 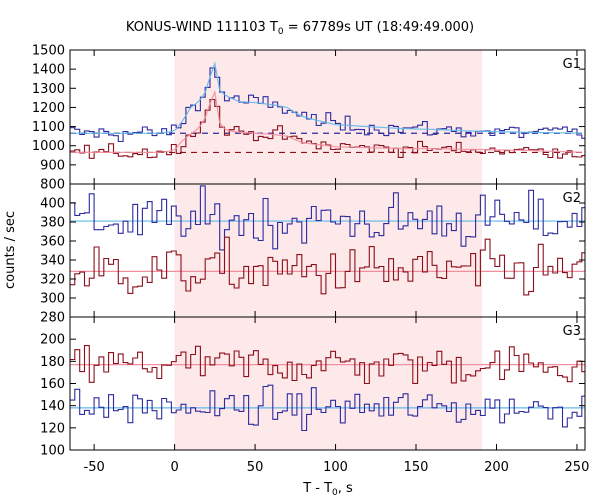 What do you see at coordinates (255, 467) in the screenshot?
I see `x-tick-label: 50` at bounding box center [255, 467].